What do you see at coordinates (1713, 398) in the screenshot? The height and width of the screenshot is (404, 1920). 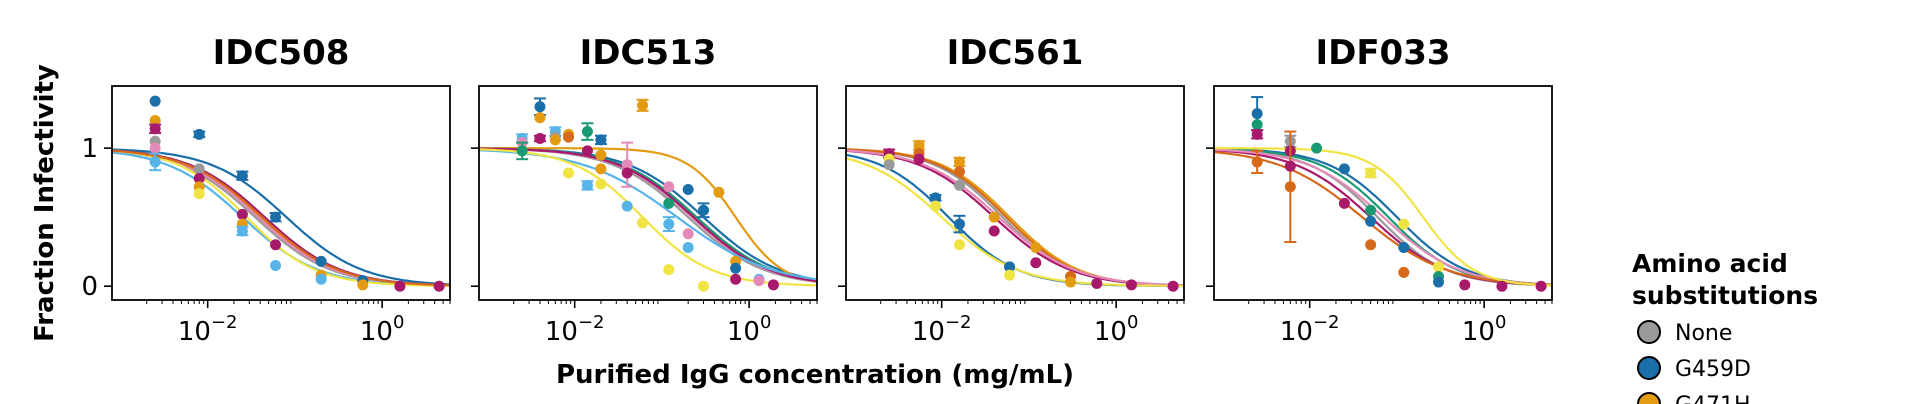 I see `legend-label: G471H` at bounding box center [1713, 398].